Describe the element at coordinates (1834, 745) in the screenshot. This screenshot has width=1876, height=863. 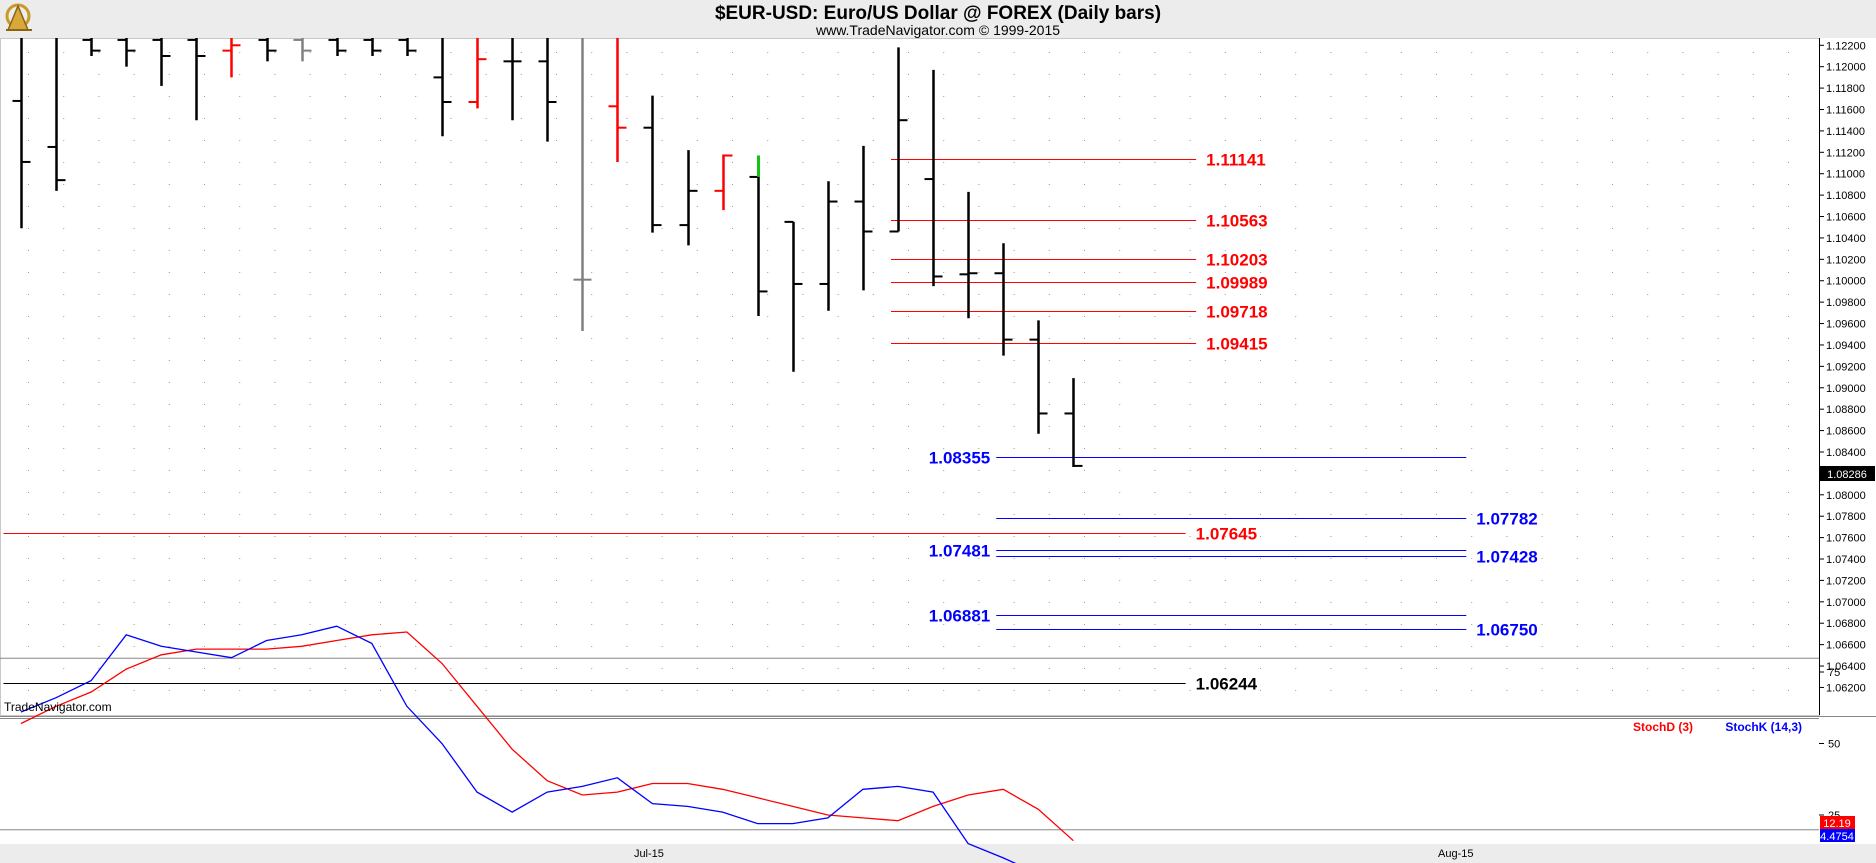
I see `stoch-tick-label: 50` at that location.